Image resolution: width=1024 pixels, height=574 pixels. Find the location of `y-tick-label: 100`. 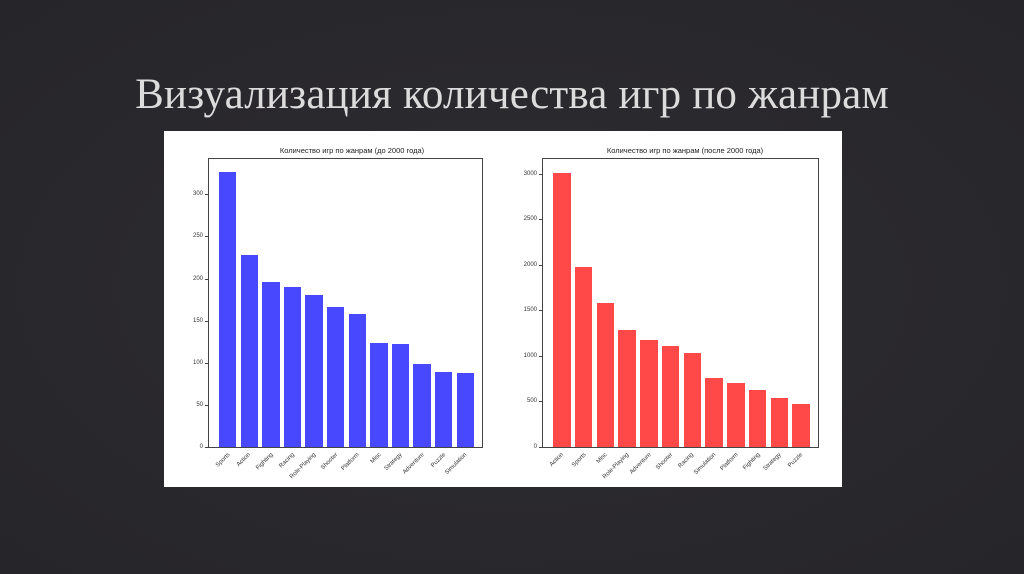

y-tick-label: 100 is located at coordinates (197, 362).